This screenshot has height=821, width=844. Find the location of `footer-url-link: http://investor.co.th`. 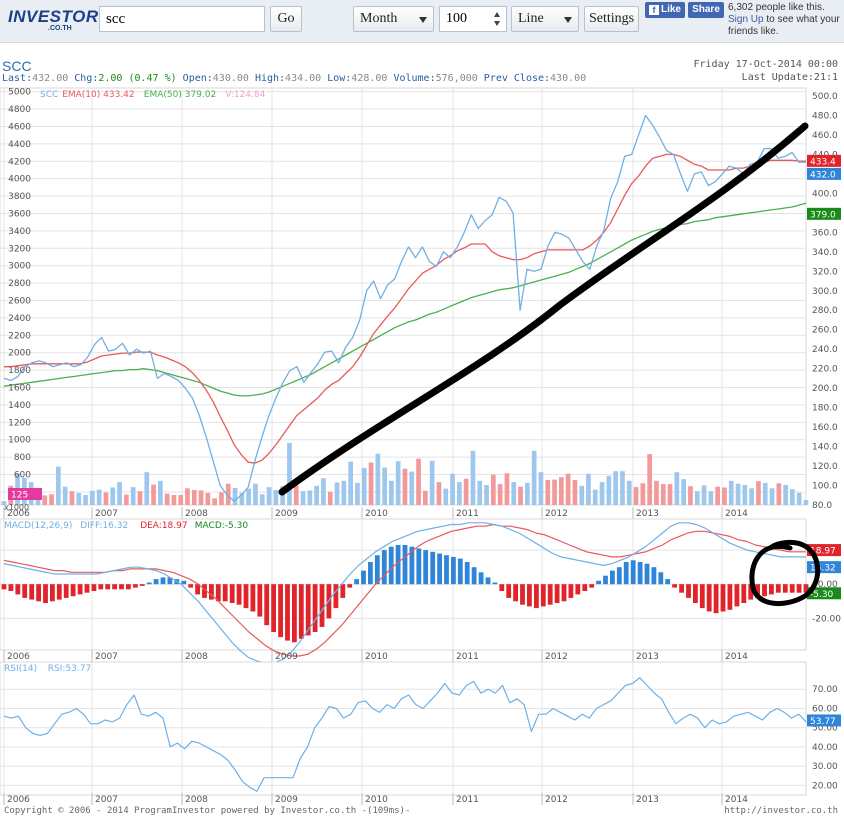

footer-url-link: http://investor.co.th is located at coordinates (781, 811).